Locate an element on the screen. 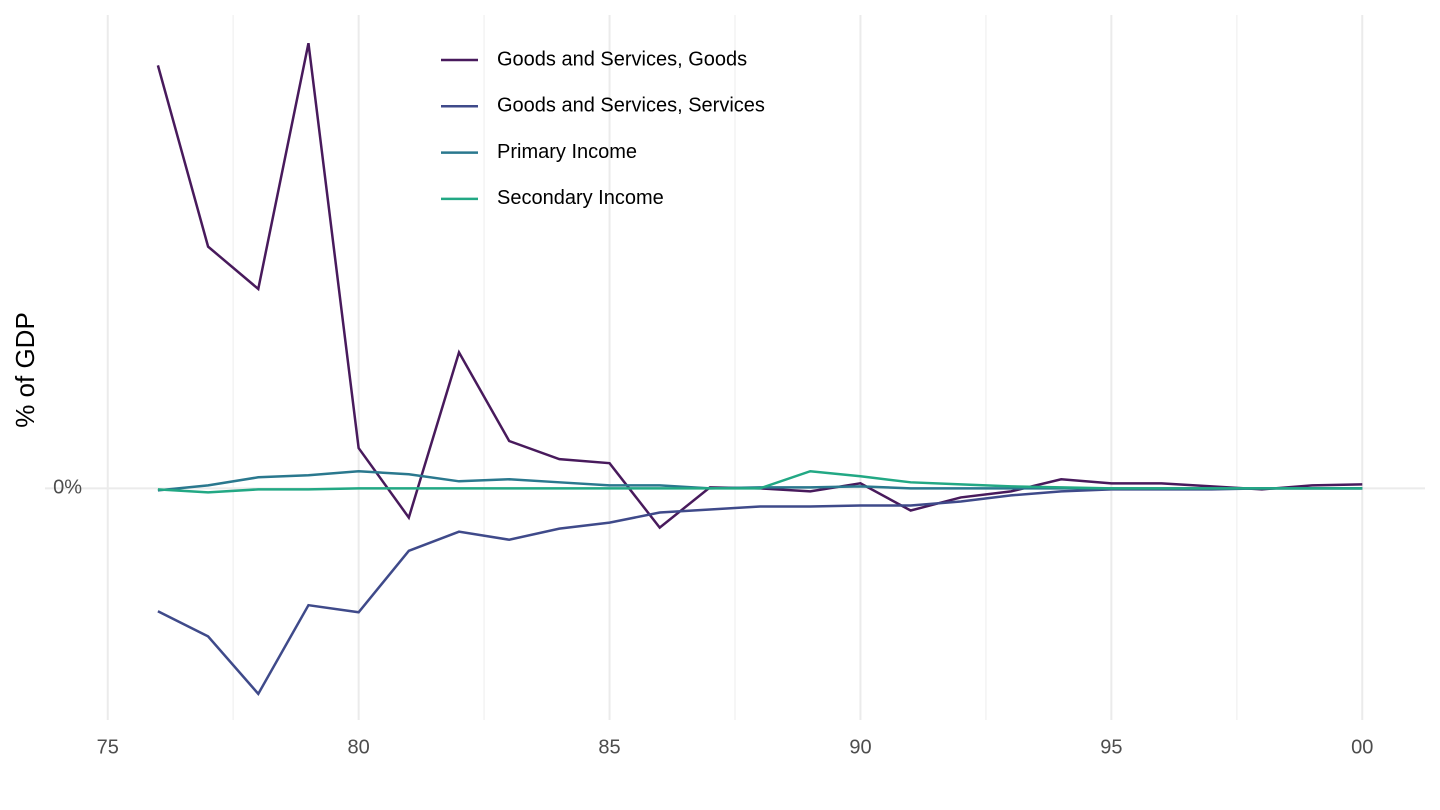 The width and height of the screenshot is (1440, 810). x-tick-label: 85 is located at coordinates (609, 747).